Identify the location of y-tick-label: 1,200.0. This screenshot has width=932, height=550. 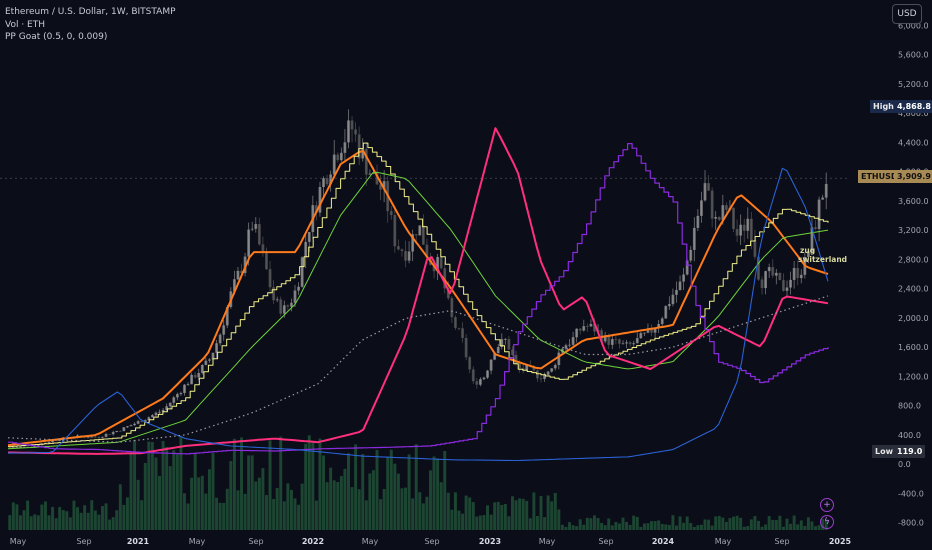
(913, 376).